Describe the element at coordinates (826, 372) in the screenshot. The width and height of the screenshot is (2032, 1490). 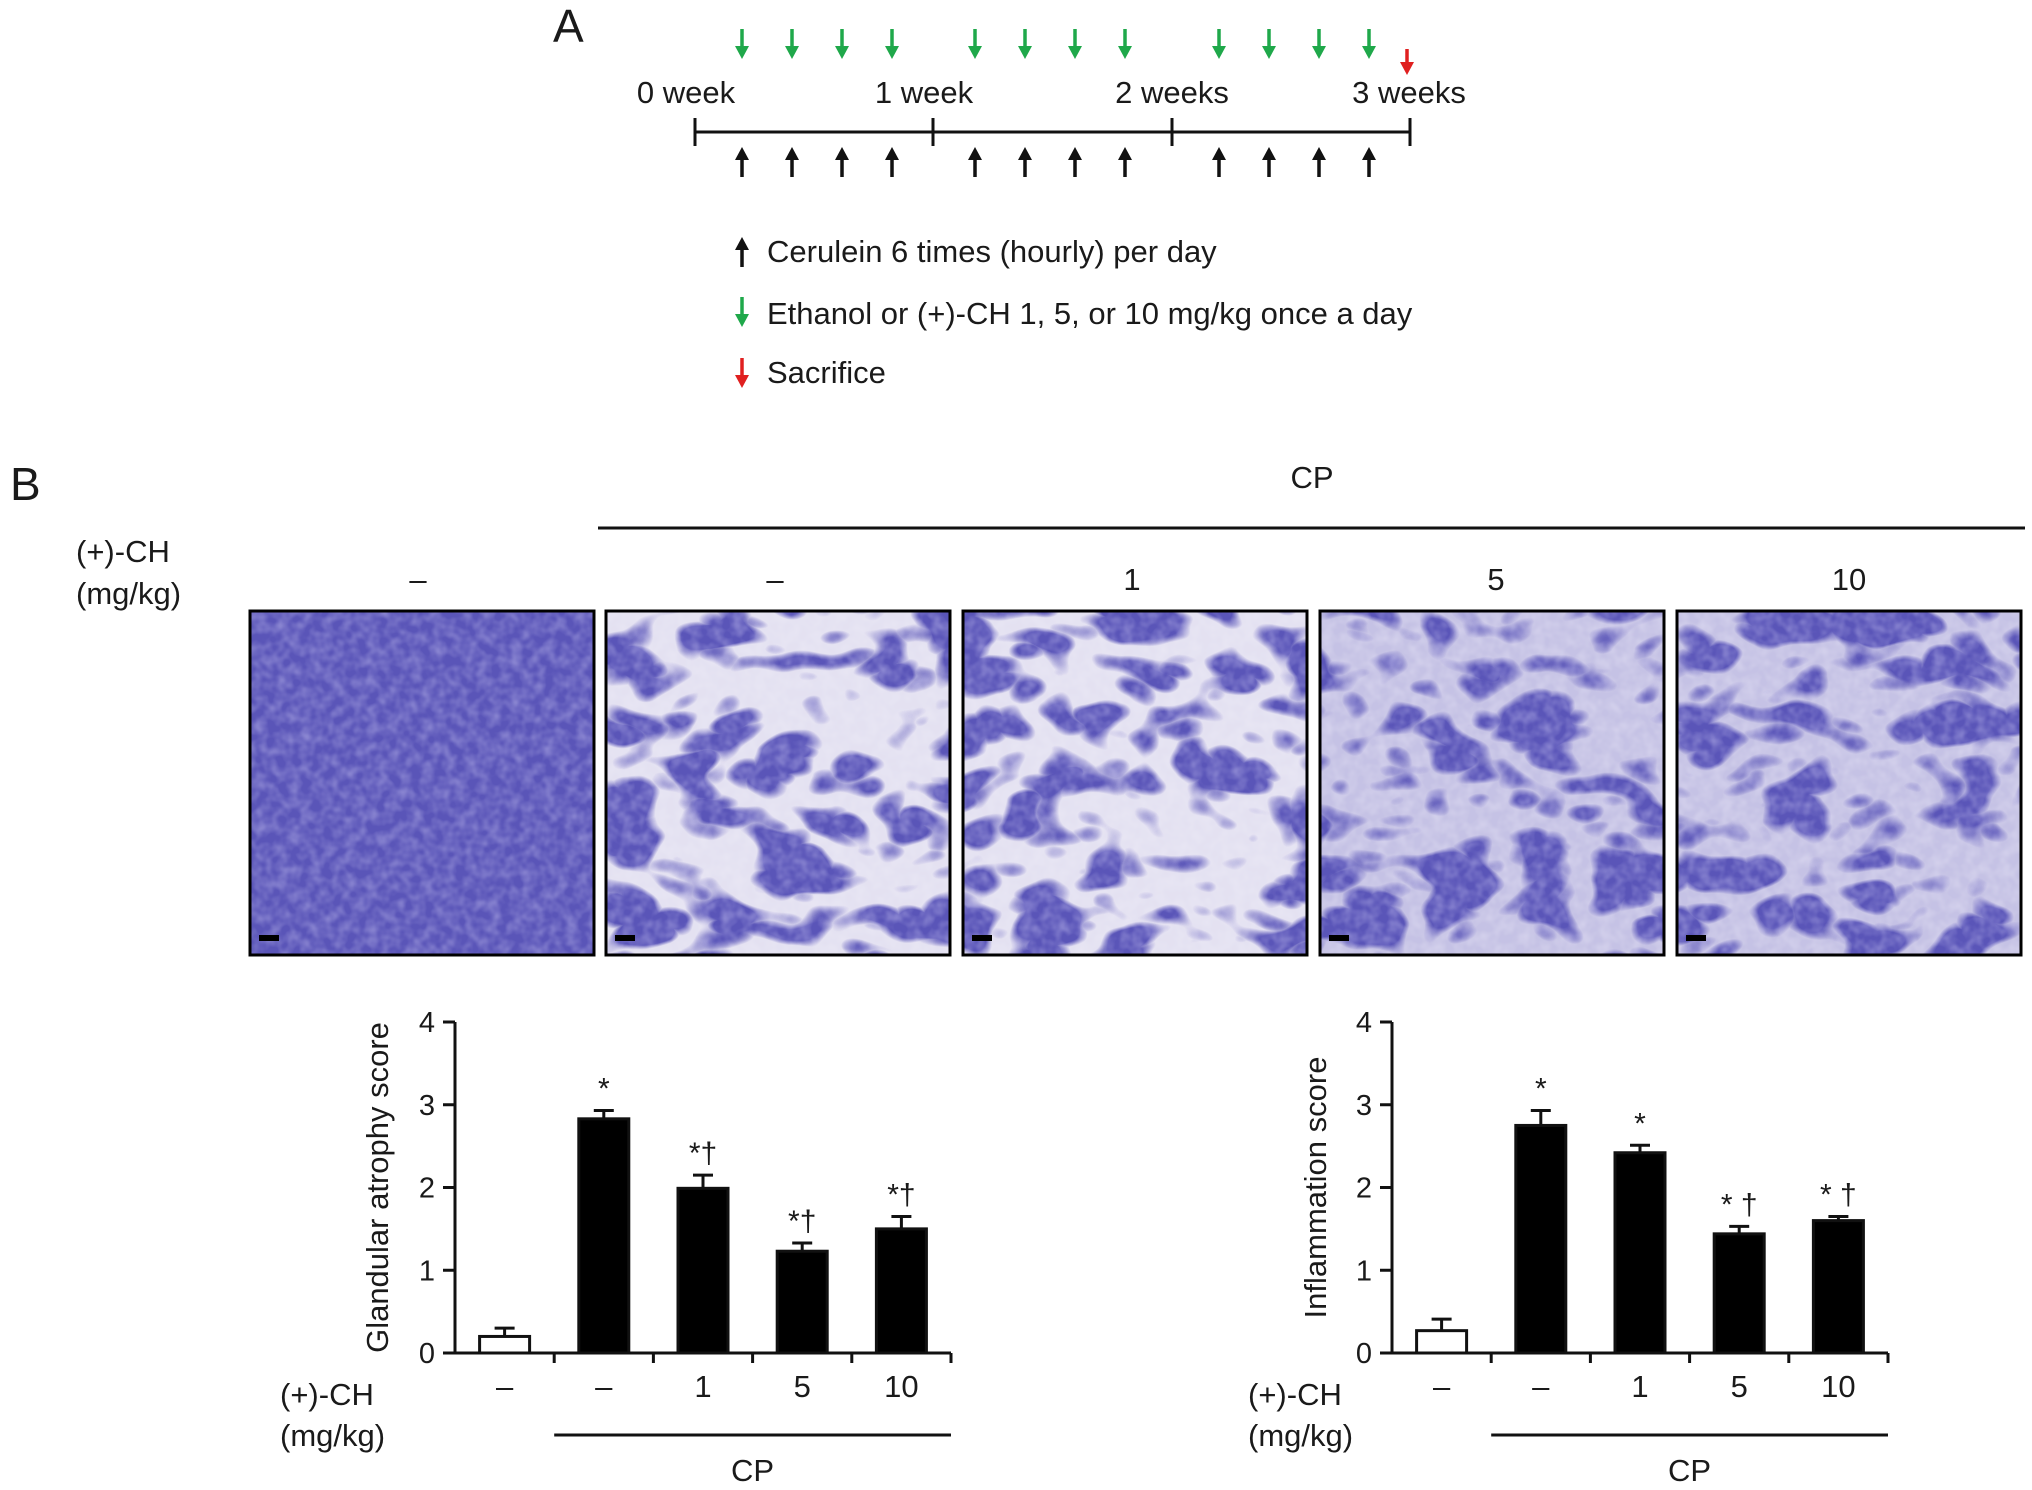
I see `legend-sacrifice-text: Sacrifice` at that location.